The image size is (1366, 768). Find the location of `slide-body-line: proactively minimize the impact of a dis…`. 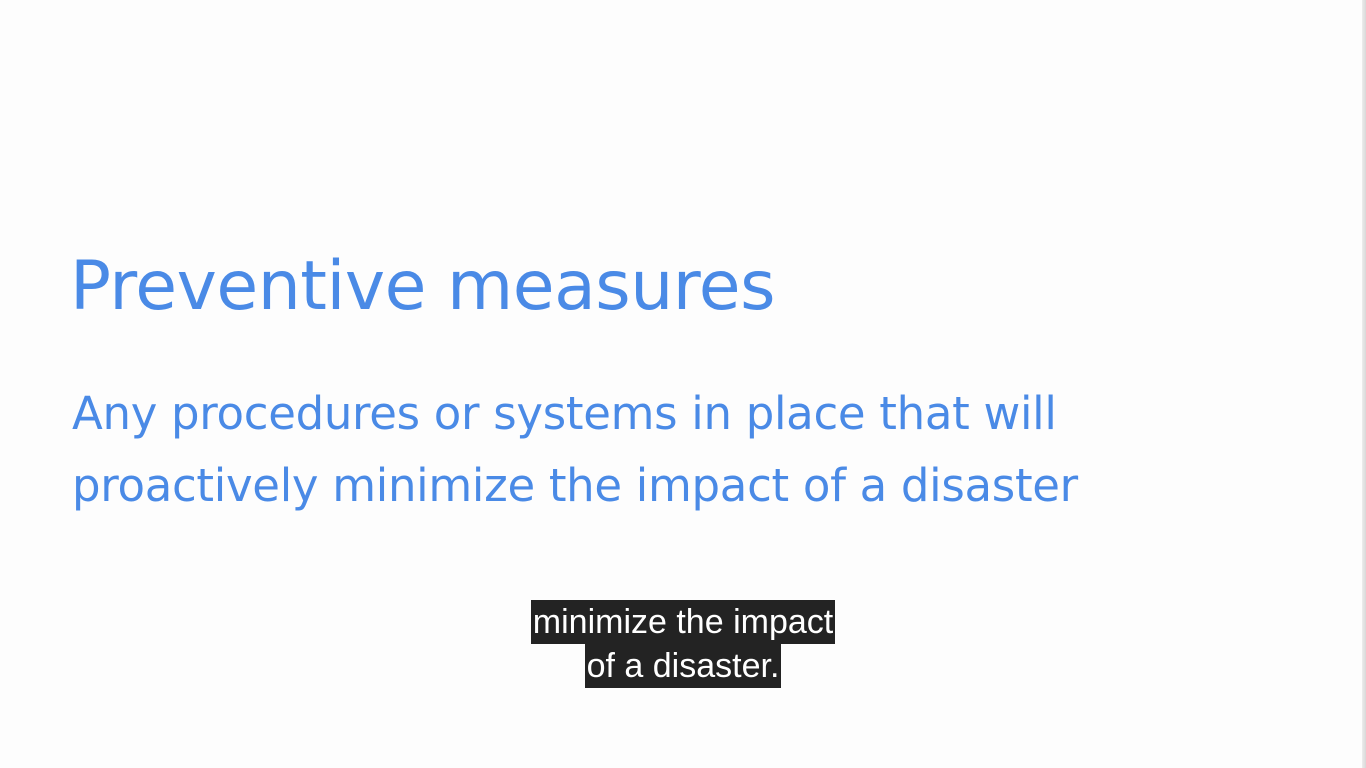

slide-body-line: proactively minimize the impact of a dis… is located at coordinates (575, 485).